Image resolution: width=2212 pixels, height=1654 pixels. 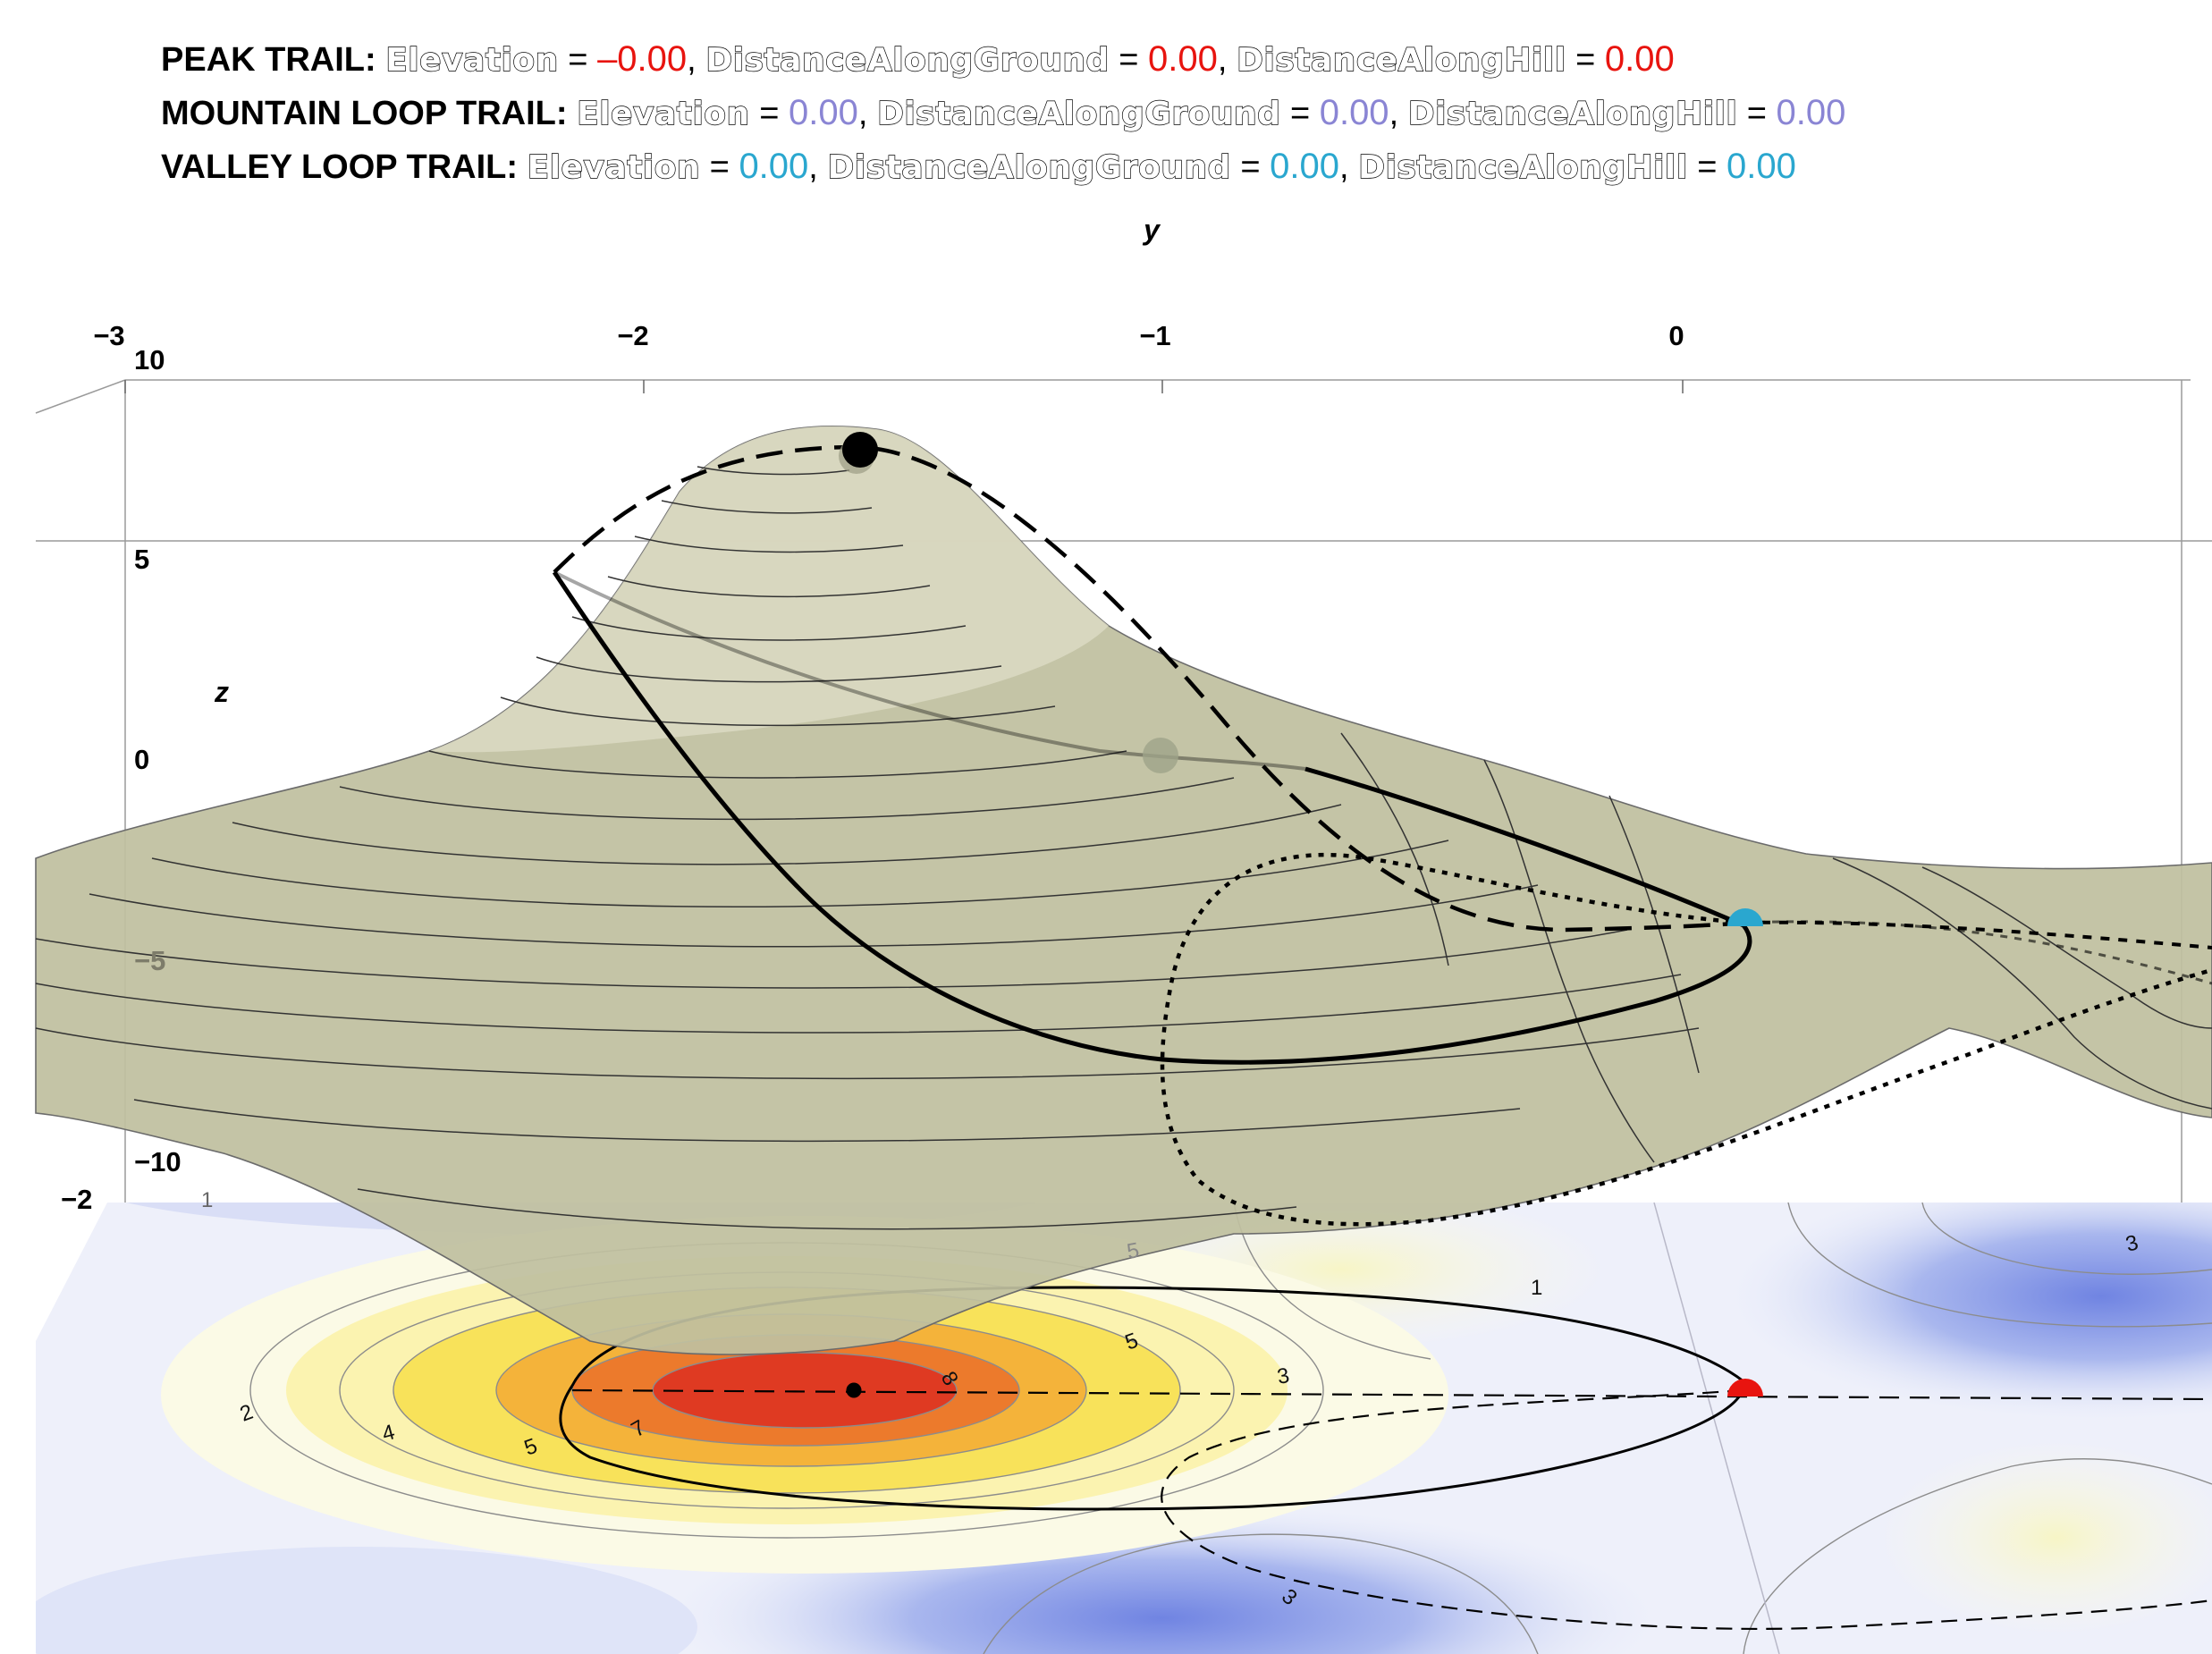 I want to click on valley-hill-value: 0.00, so click(x=1761, y=166).